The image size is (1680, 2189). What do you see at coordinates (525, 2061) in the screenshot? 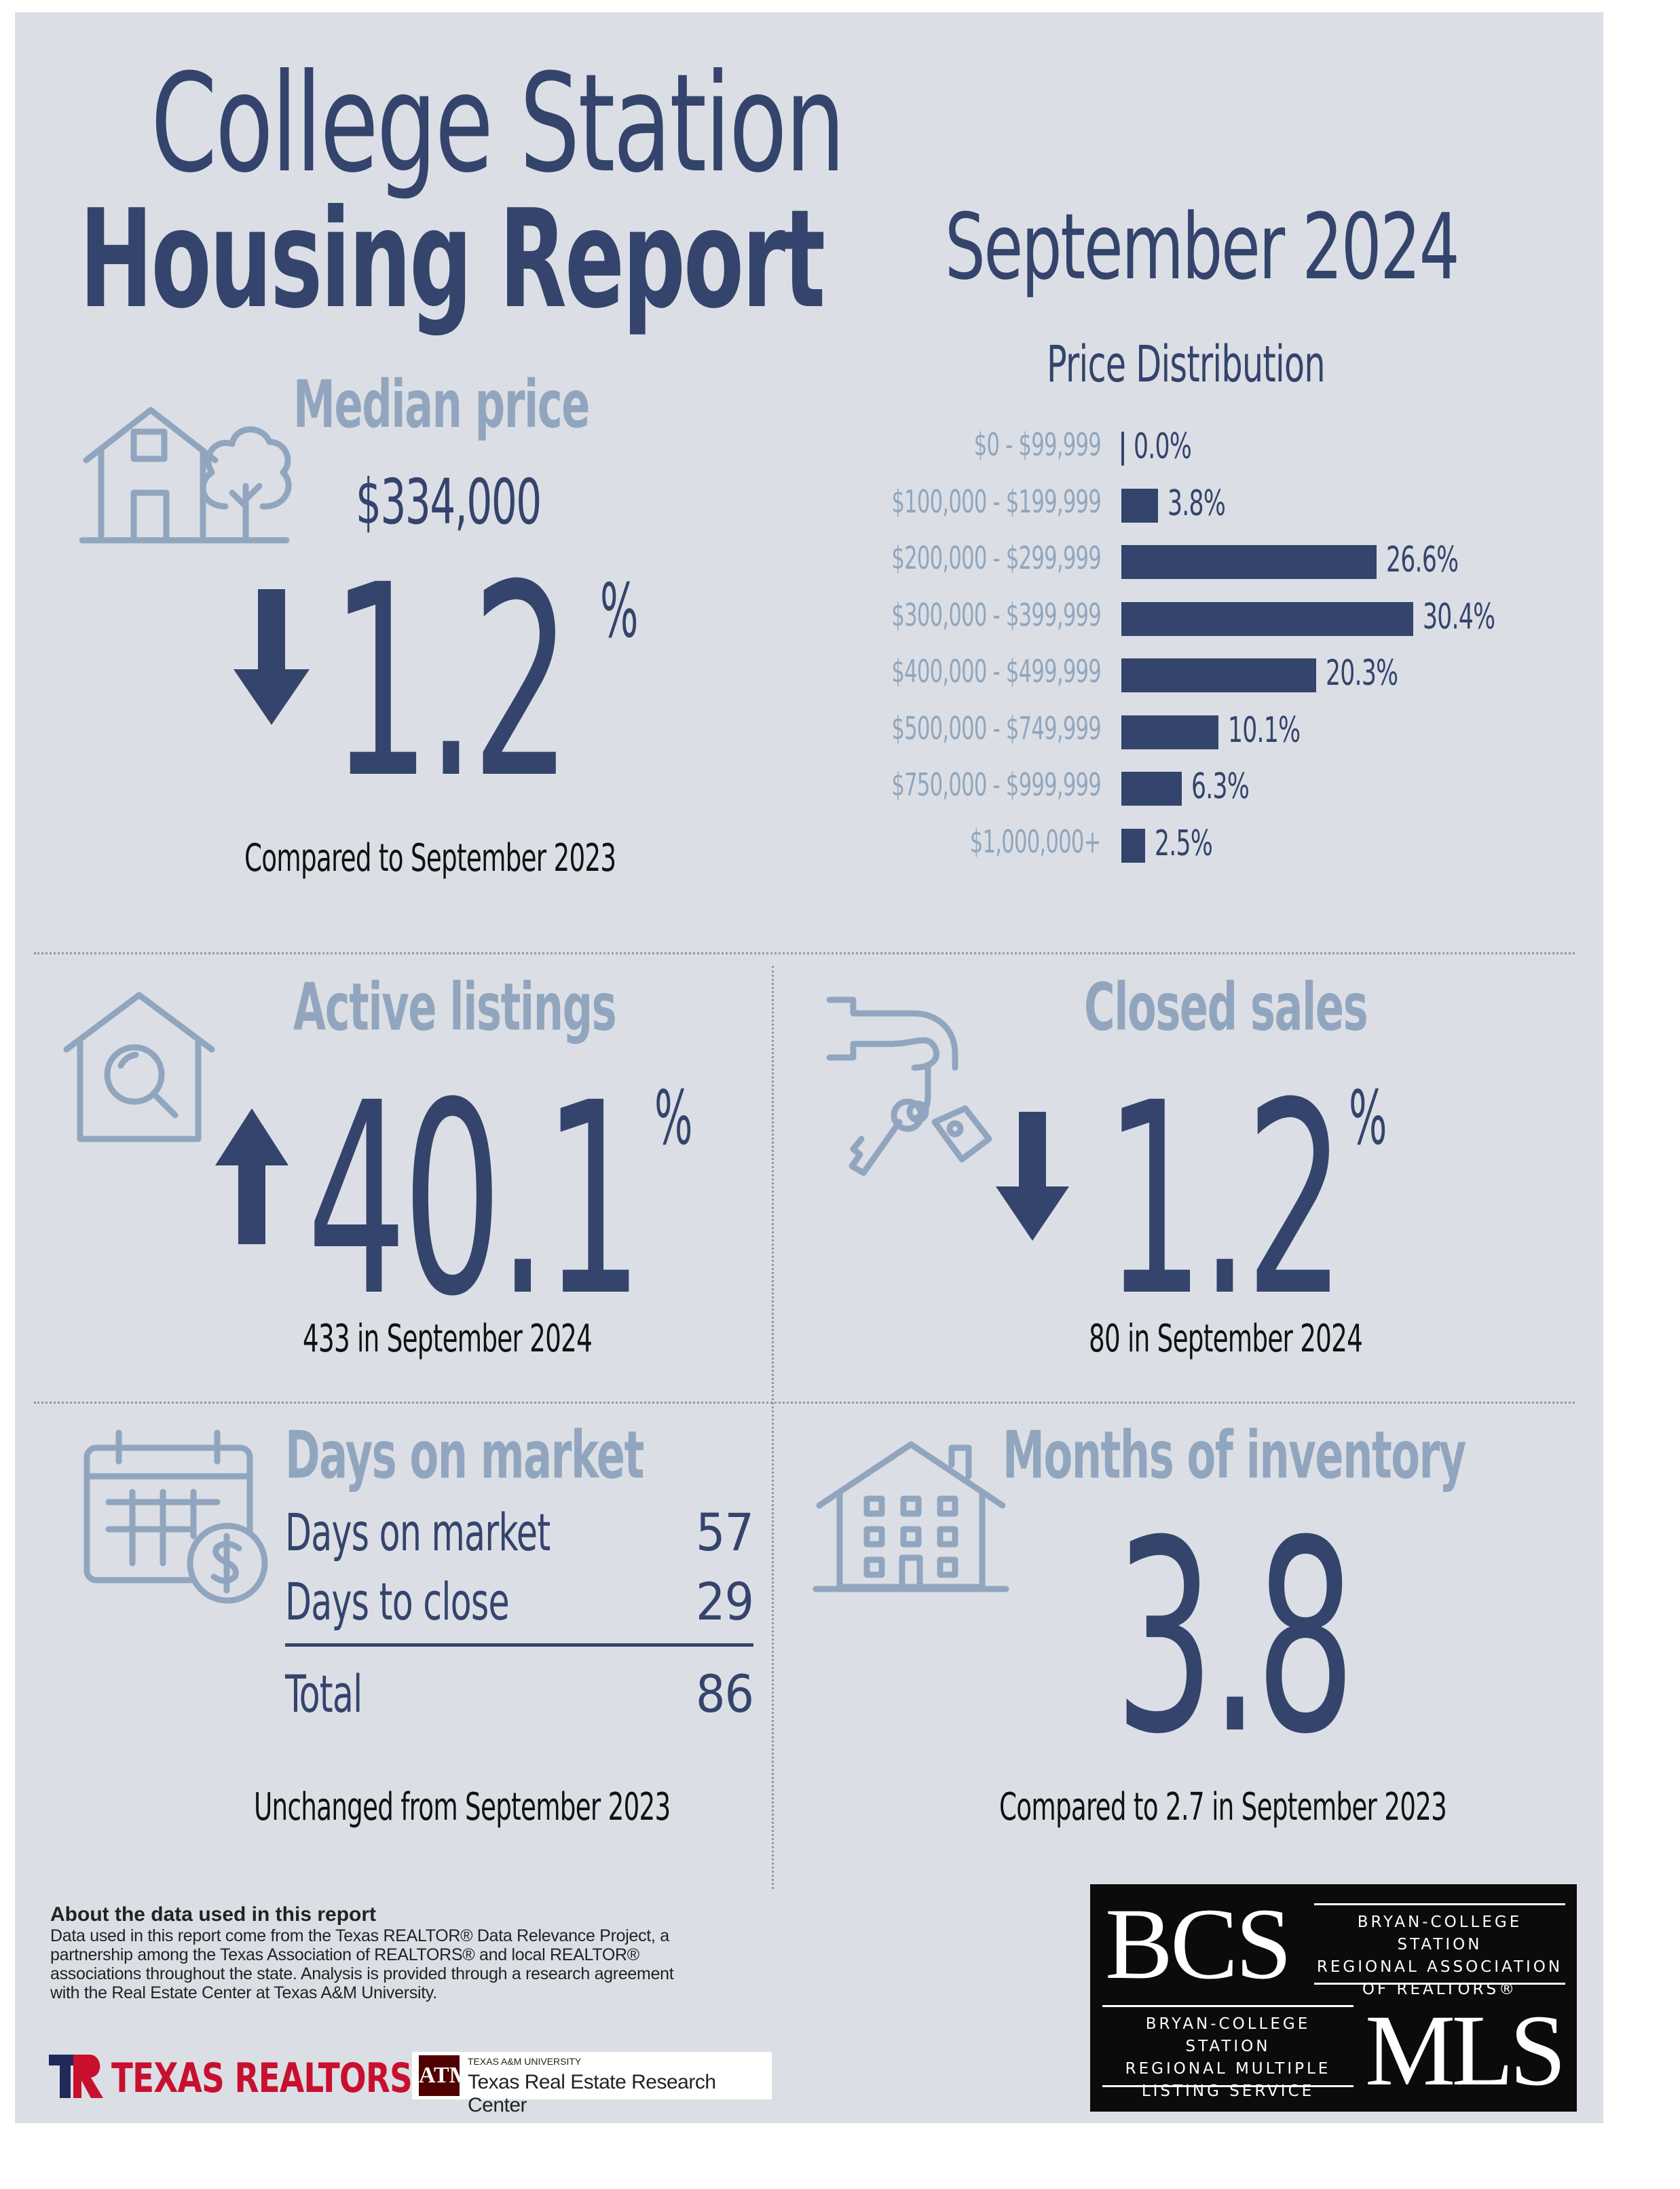
I see `tamu-name: TEXAS A&M UNIVERSITY` at bounding box center [525, 2061].